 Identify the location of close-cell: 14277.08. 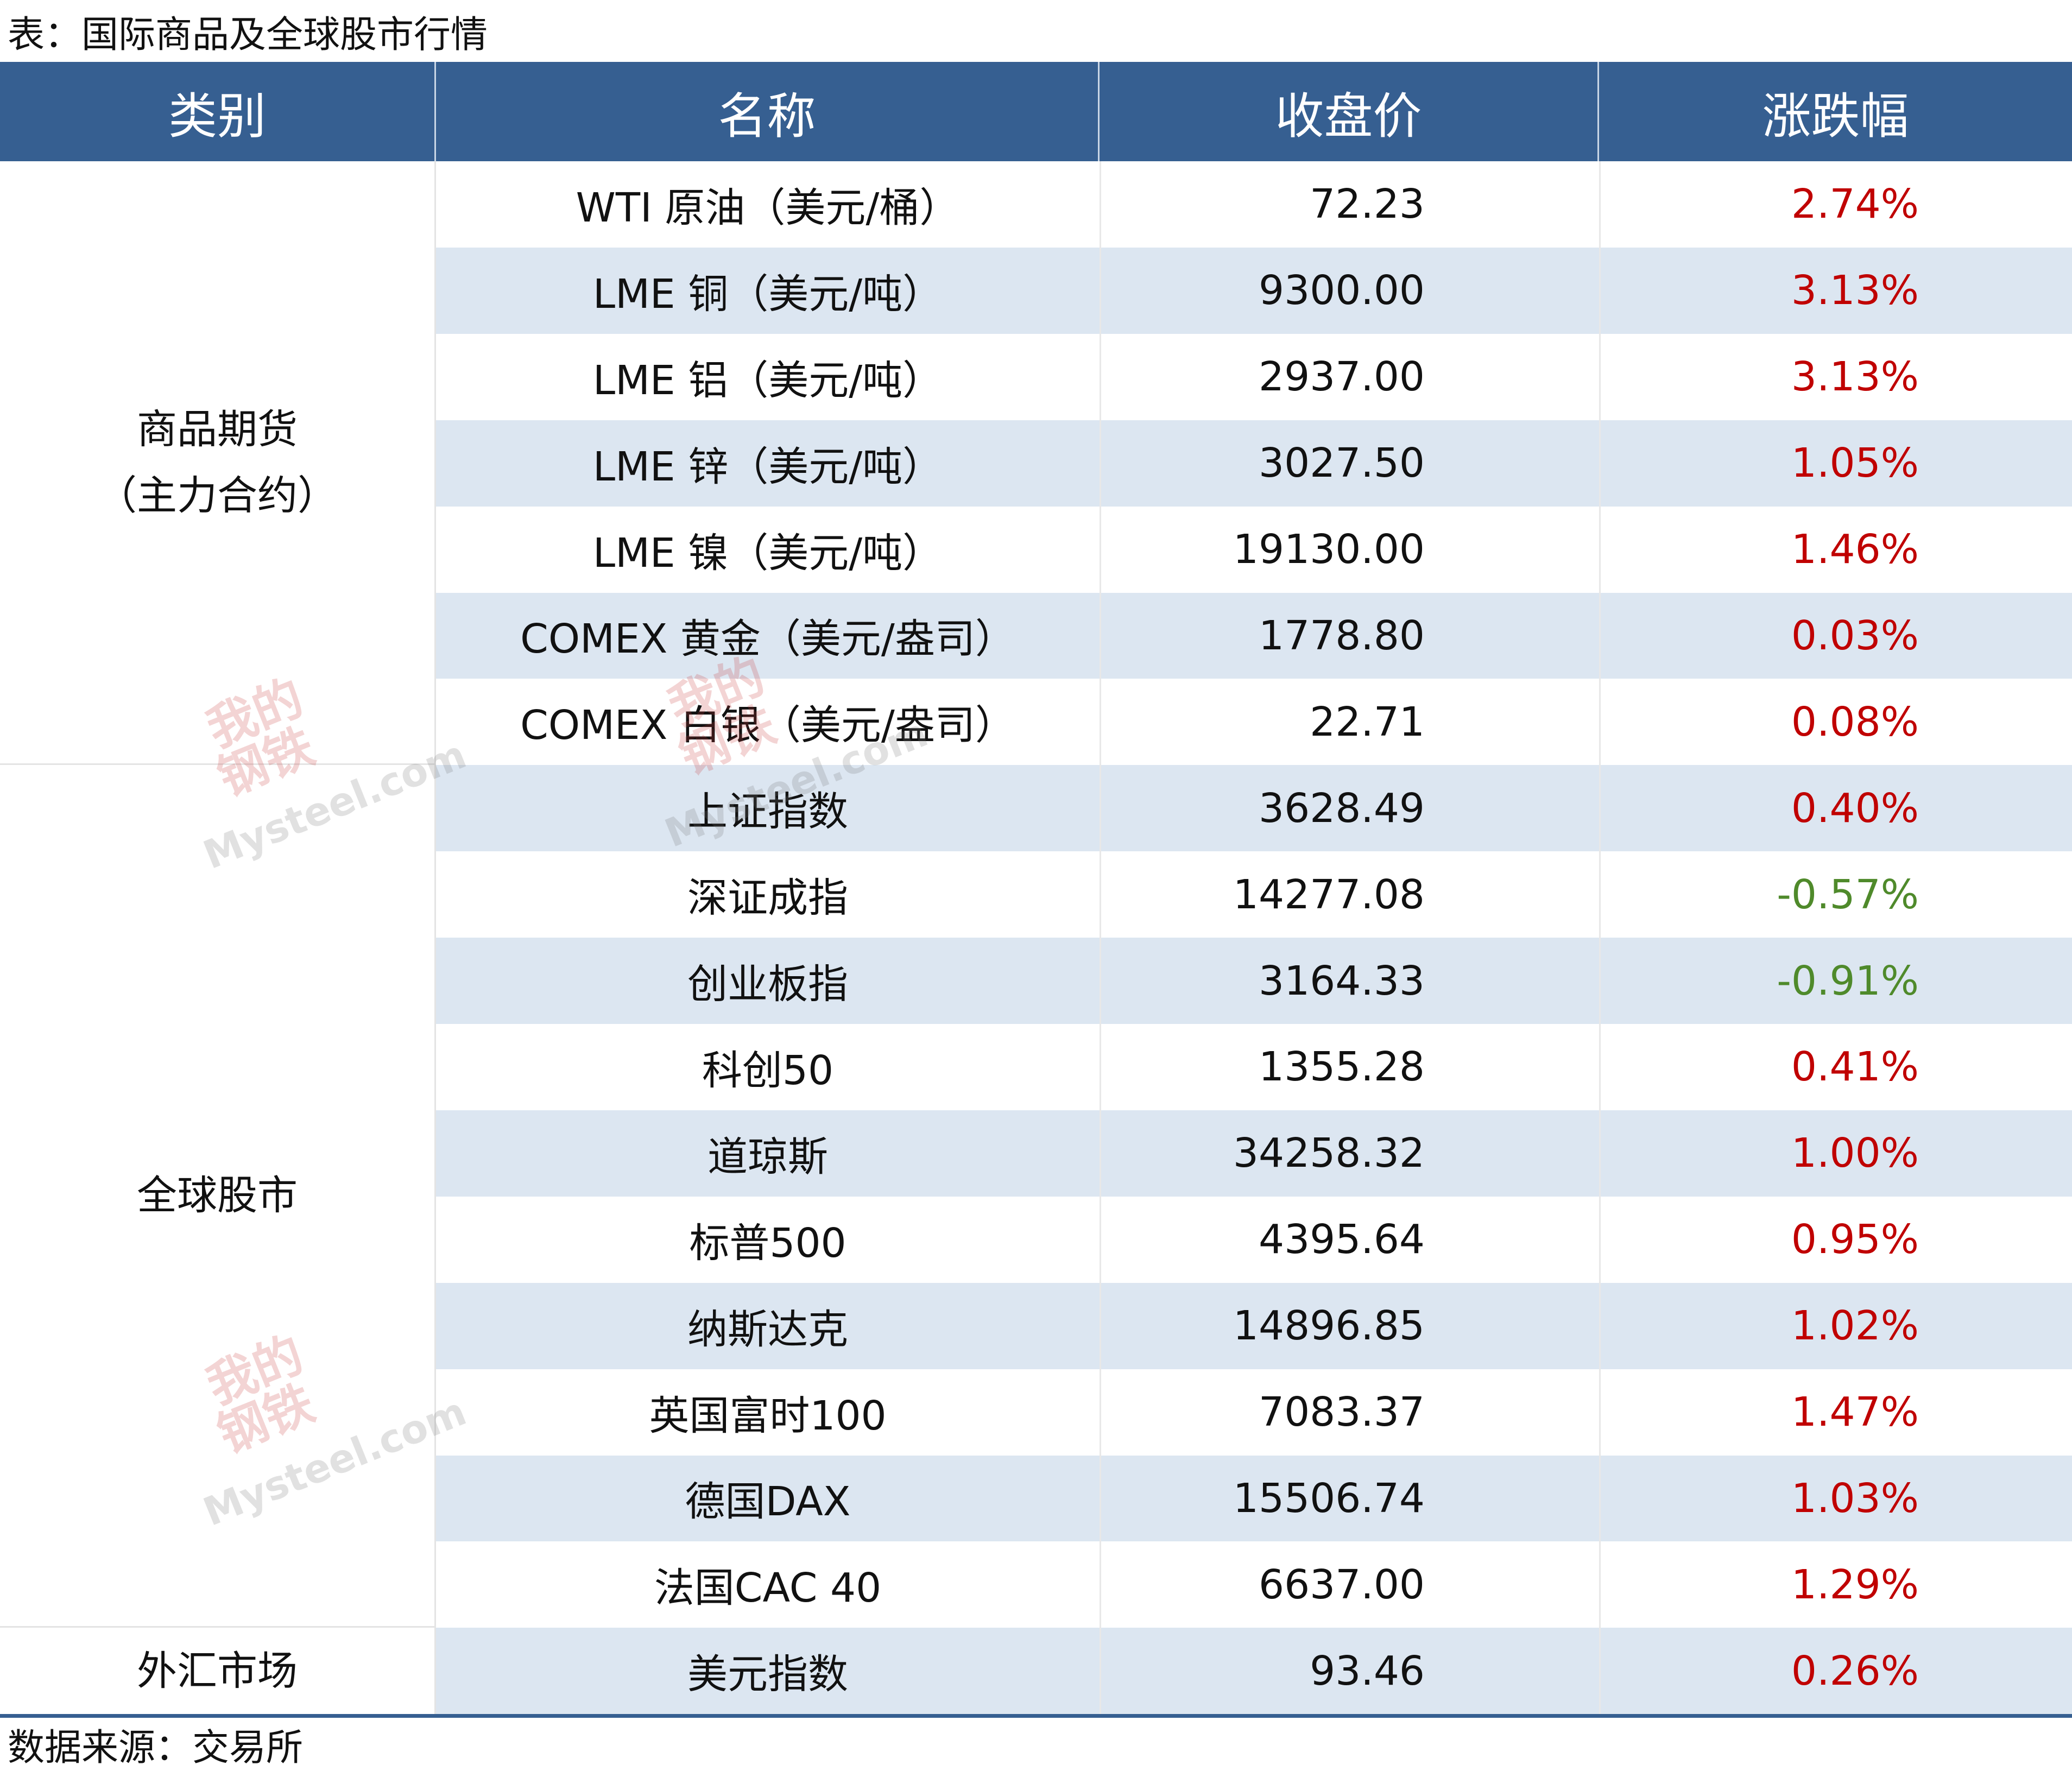
(1329, 894).